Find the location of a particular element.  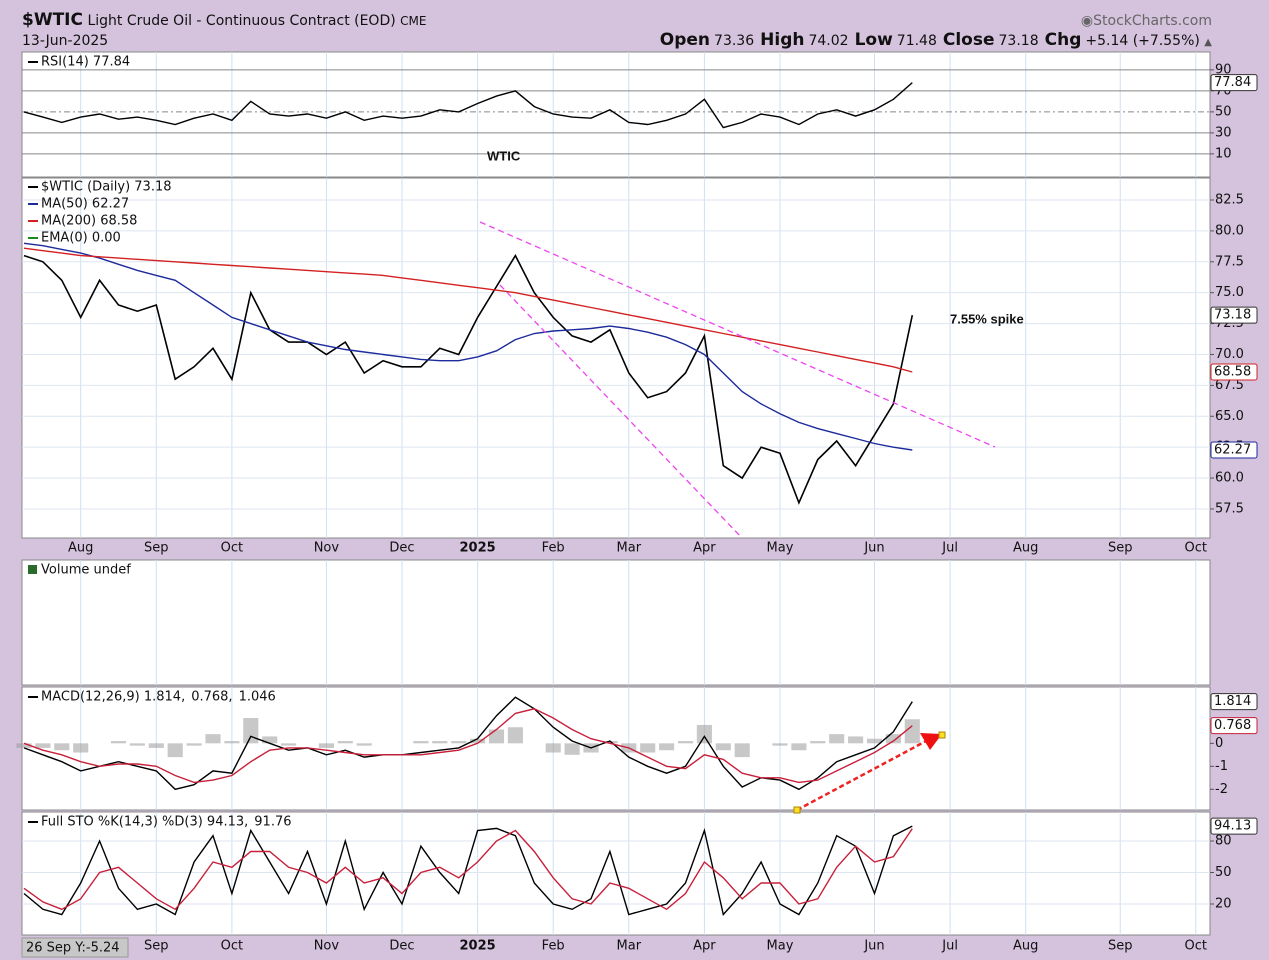

legend-entry: 91.76 is located at coordinates (272, 822).